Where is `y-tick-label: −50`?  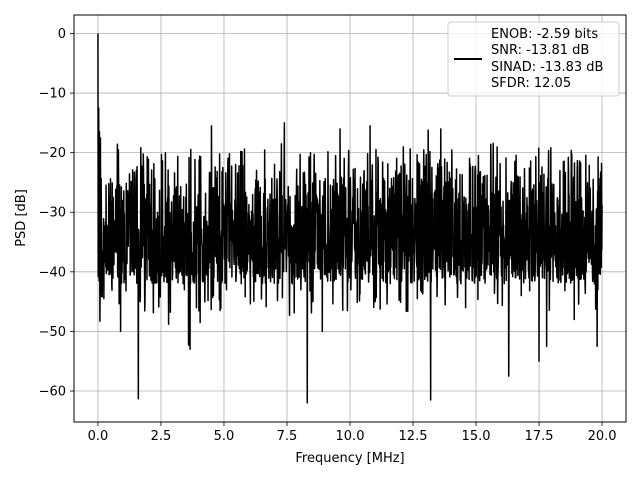
y-tick-label: −50 is located at coordinates (52, 332).